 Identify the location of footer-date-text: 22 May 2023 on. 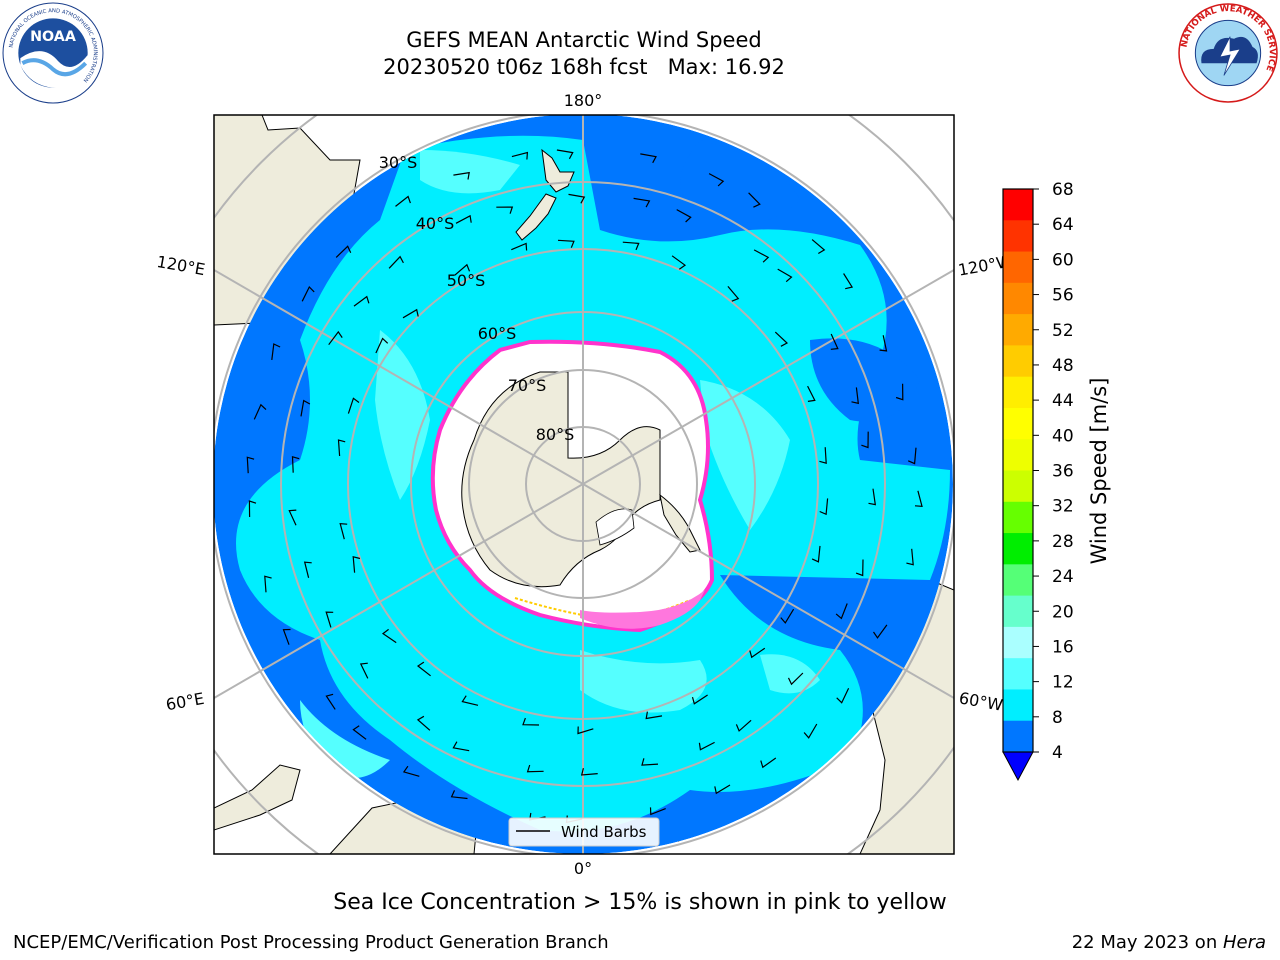
(1147, 942).